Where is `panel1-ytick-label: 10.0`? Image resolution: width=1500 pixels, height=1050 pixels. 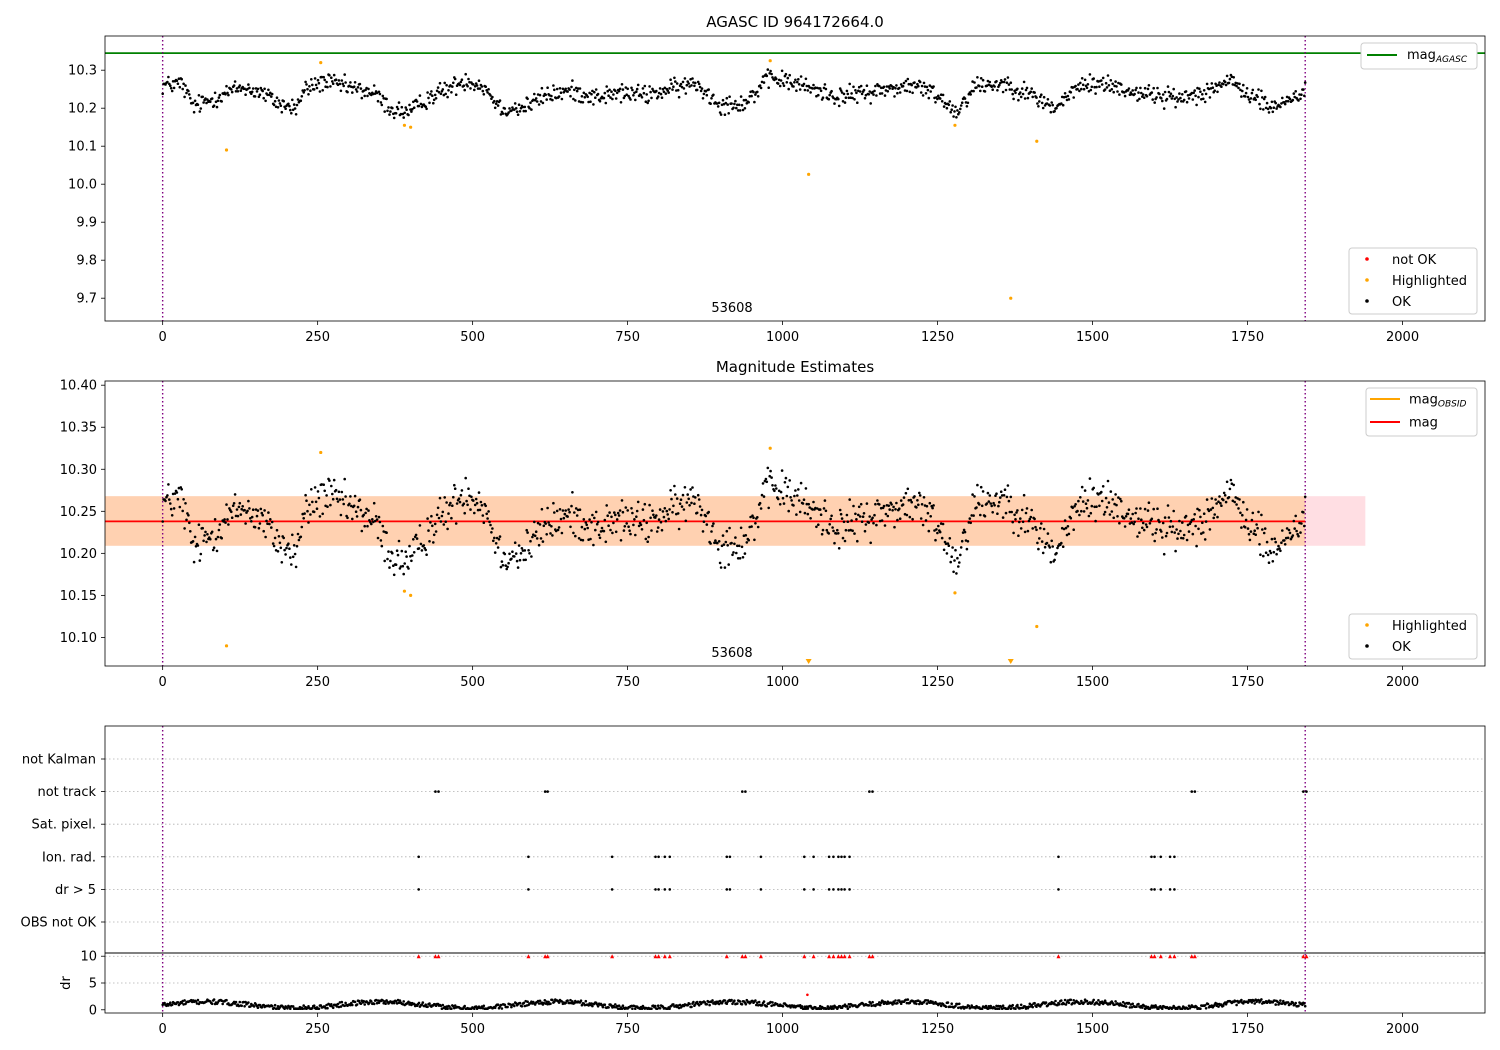
panel1-ytick-label: 10.0 is located at coordinates (82, 185).